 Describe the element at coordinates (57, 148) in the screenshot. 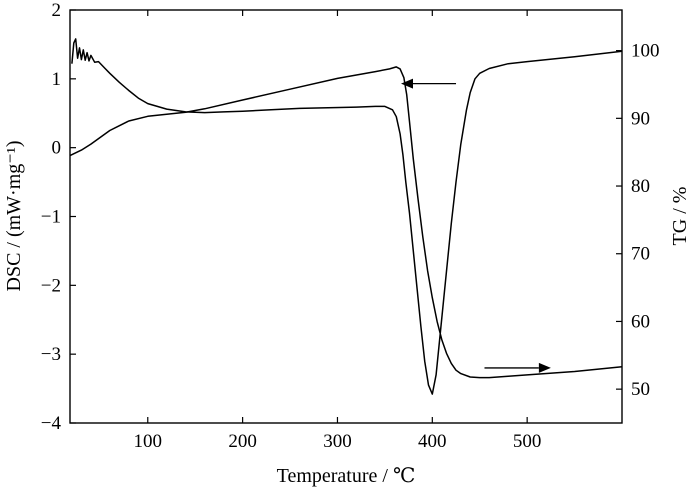

I see `y-left-tick-label: 0` at that location.